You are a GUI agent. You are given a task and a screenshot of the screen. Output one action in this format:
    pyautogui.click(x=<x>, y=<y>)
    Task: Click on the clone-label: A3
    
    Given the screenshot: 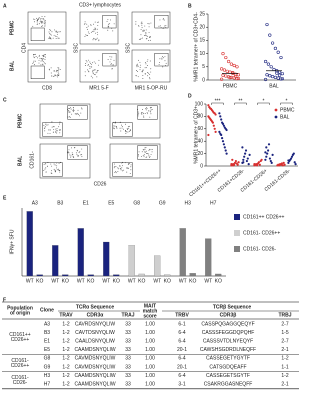 What is the action you would take?
    pyautogui.click(x=35, y=203)
    